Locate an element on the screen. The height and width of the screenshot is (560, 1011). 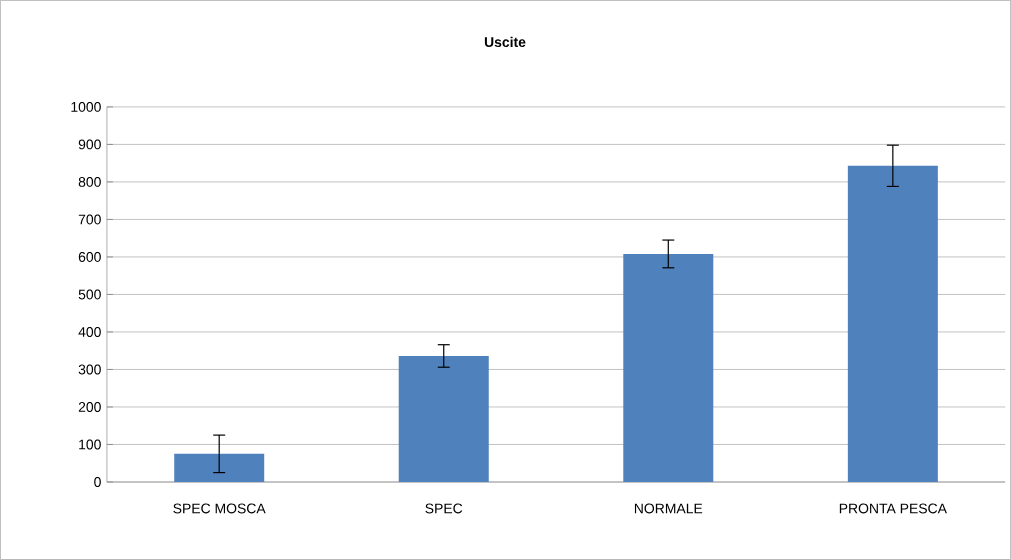
y-tick-label: 600 is located at coordinates (89, 257).